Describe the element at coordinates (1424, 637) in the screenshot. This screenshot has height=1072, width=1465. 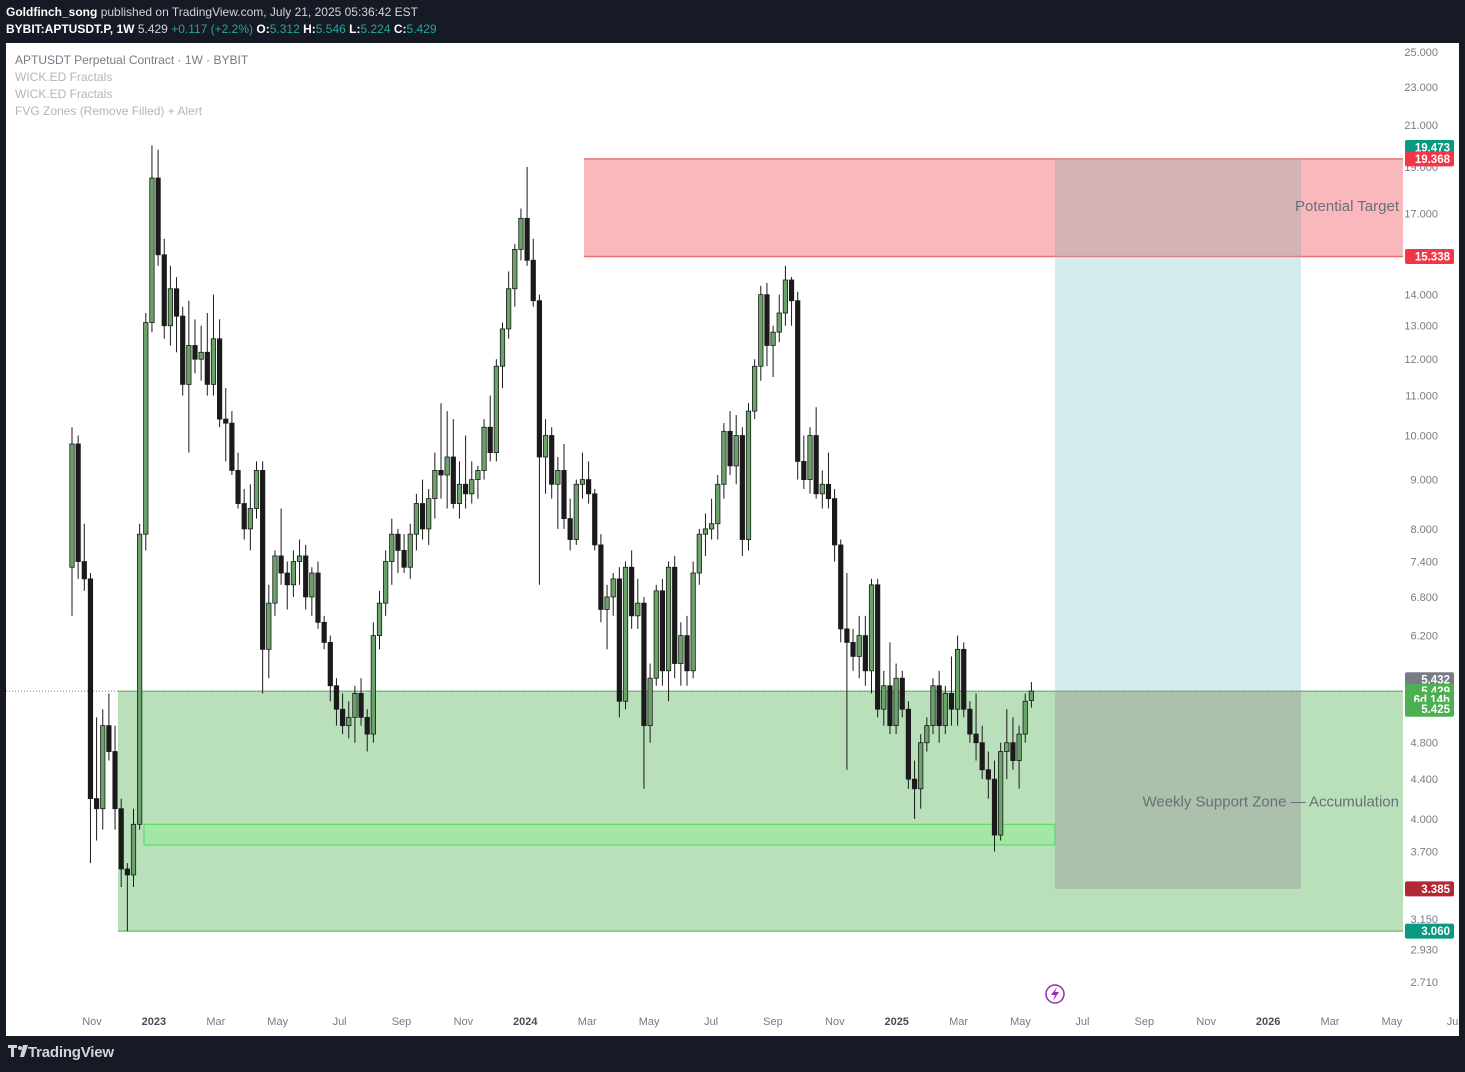
I see `y-tick-label: 6.200` at that location.